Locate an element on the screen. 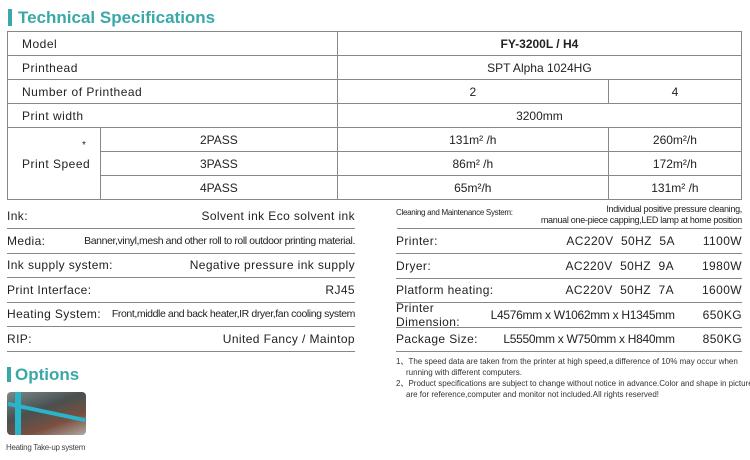  spec-row: Platform heating: AC220V 50HZ 7A 1600W is located at coordinates (569, 291).